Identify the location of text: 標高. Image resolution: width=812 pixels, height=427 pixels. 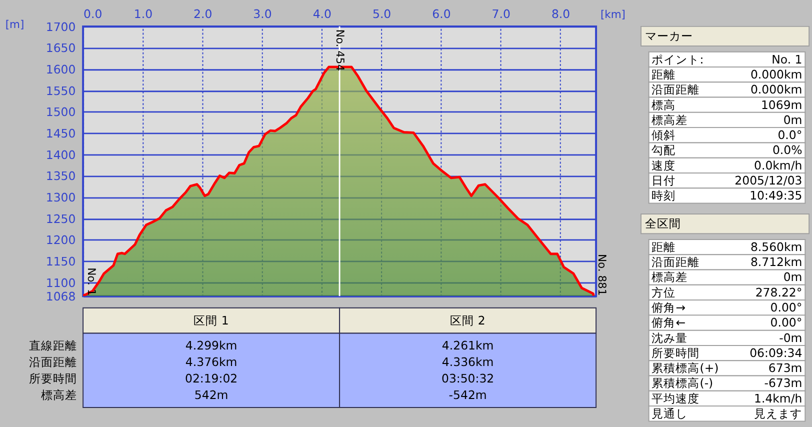
(664, 105).